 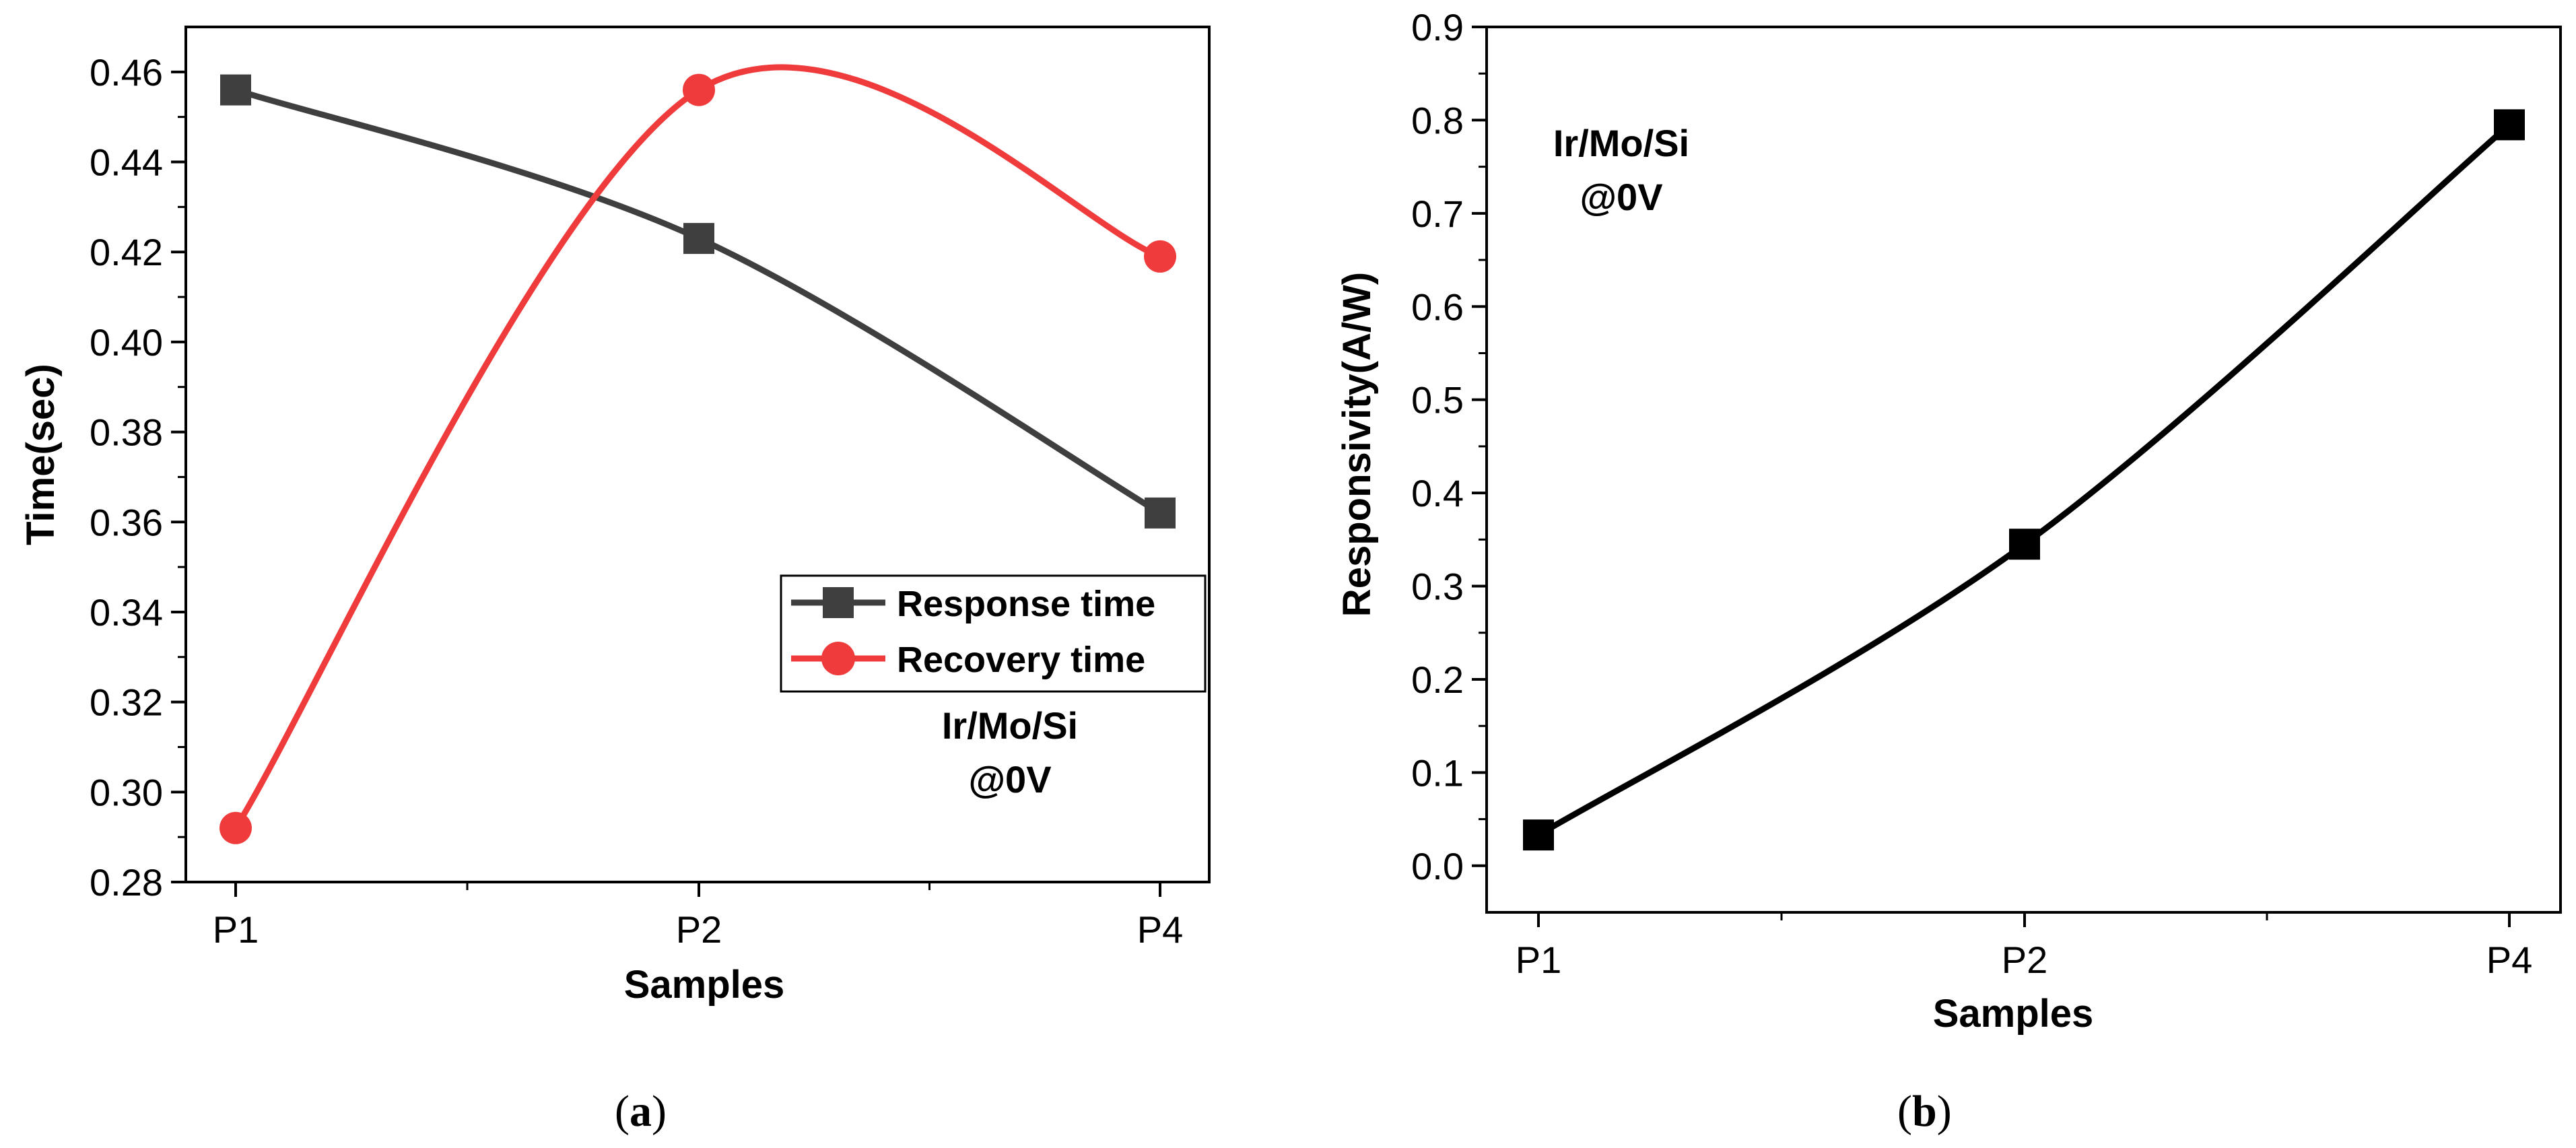 I want to click on panel-label-b: (b), so click(x=1924, y=1111).